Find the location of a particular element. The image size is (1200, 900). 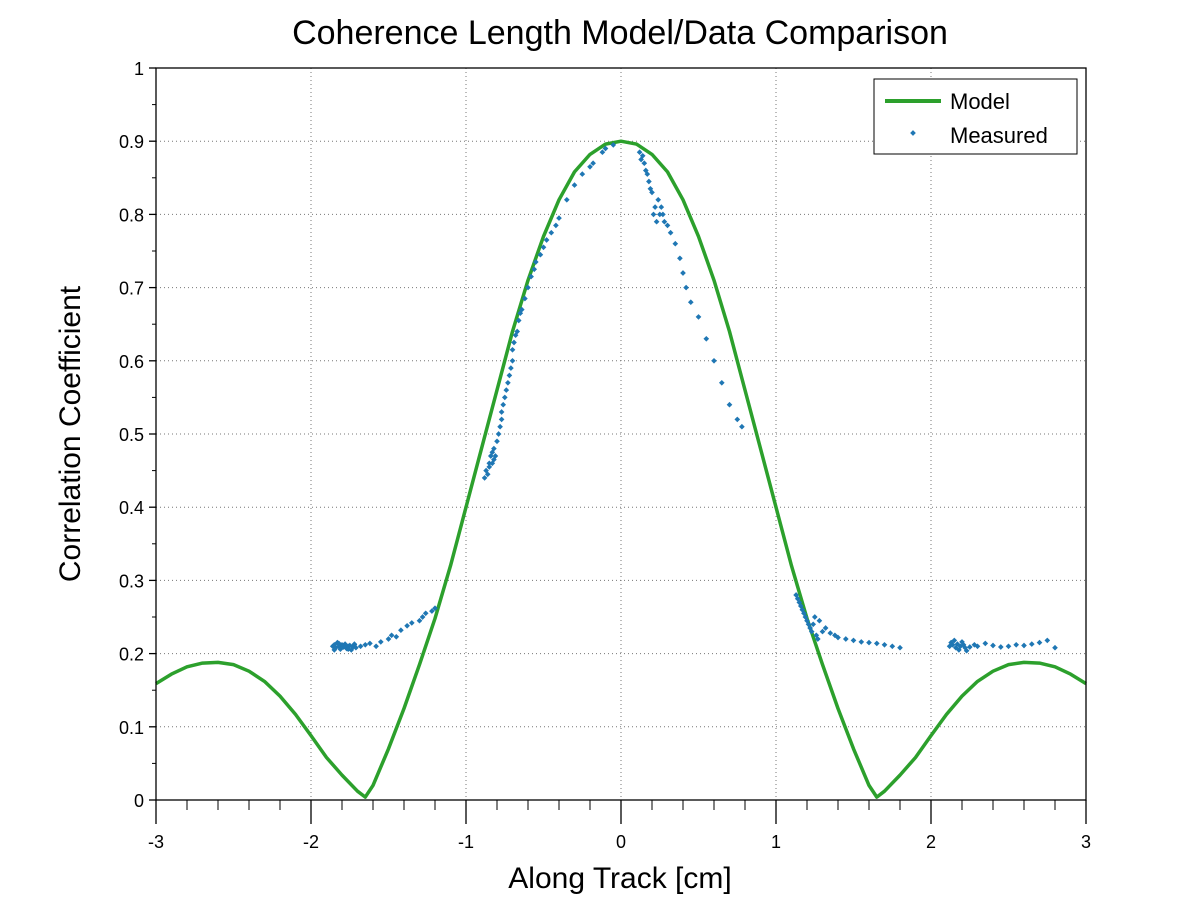

y-tick-label: 0.7 is located at coordinates (131, 289).